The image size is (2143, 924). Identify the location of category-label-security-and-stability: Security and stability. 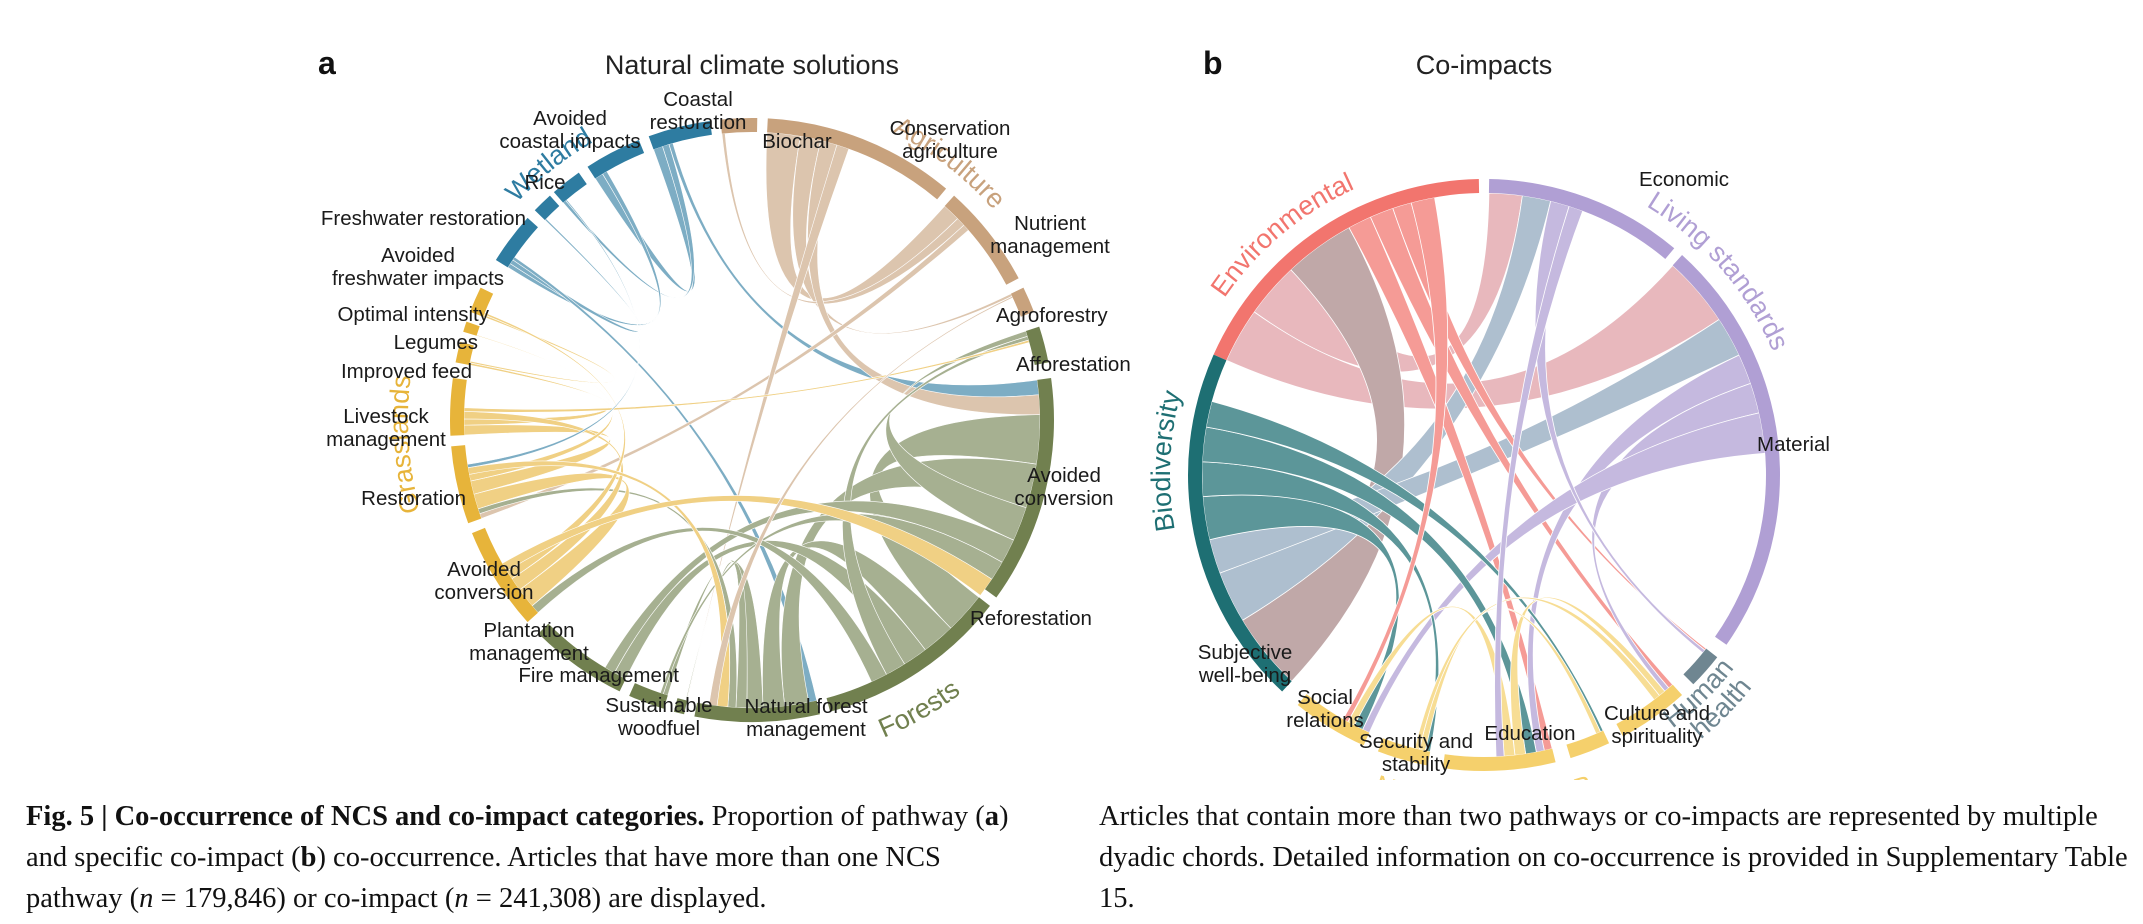
(1416, 753).